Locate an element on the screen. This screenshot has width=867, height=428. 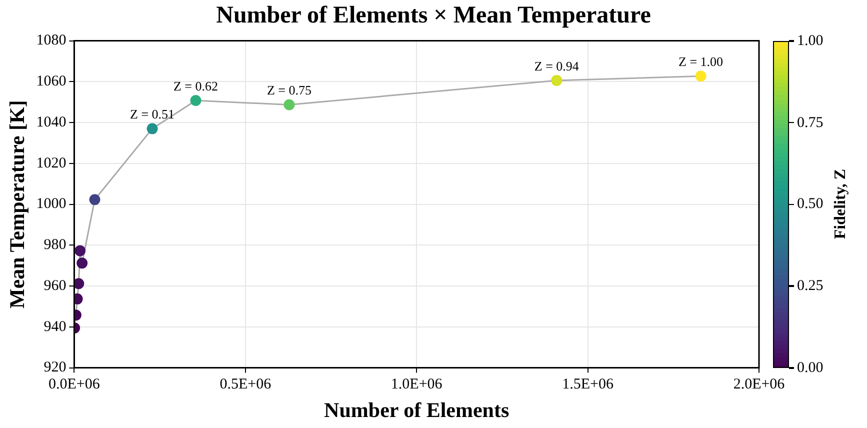
annotation: Z = 0.75 is located at coordinates (289, 90).